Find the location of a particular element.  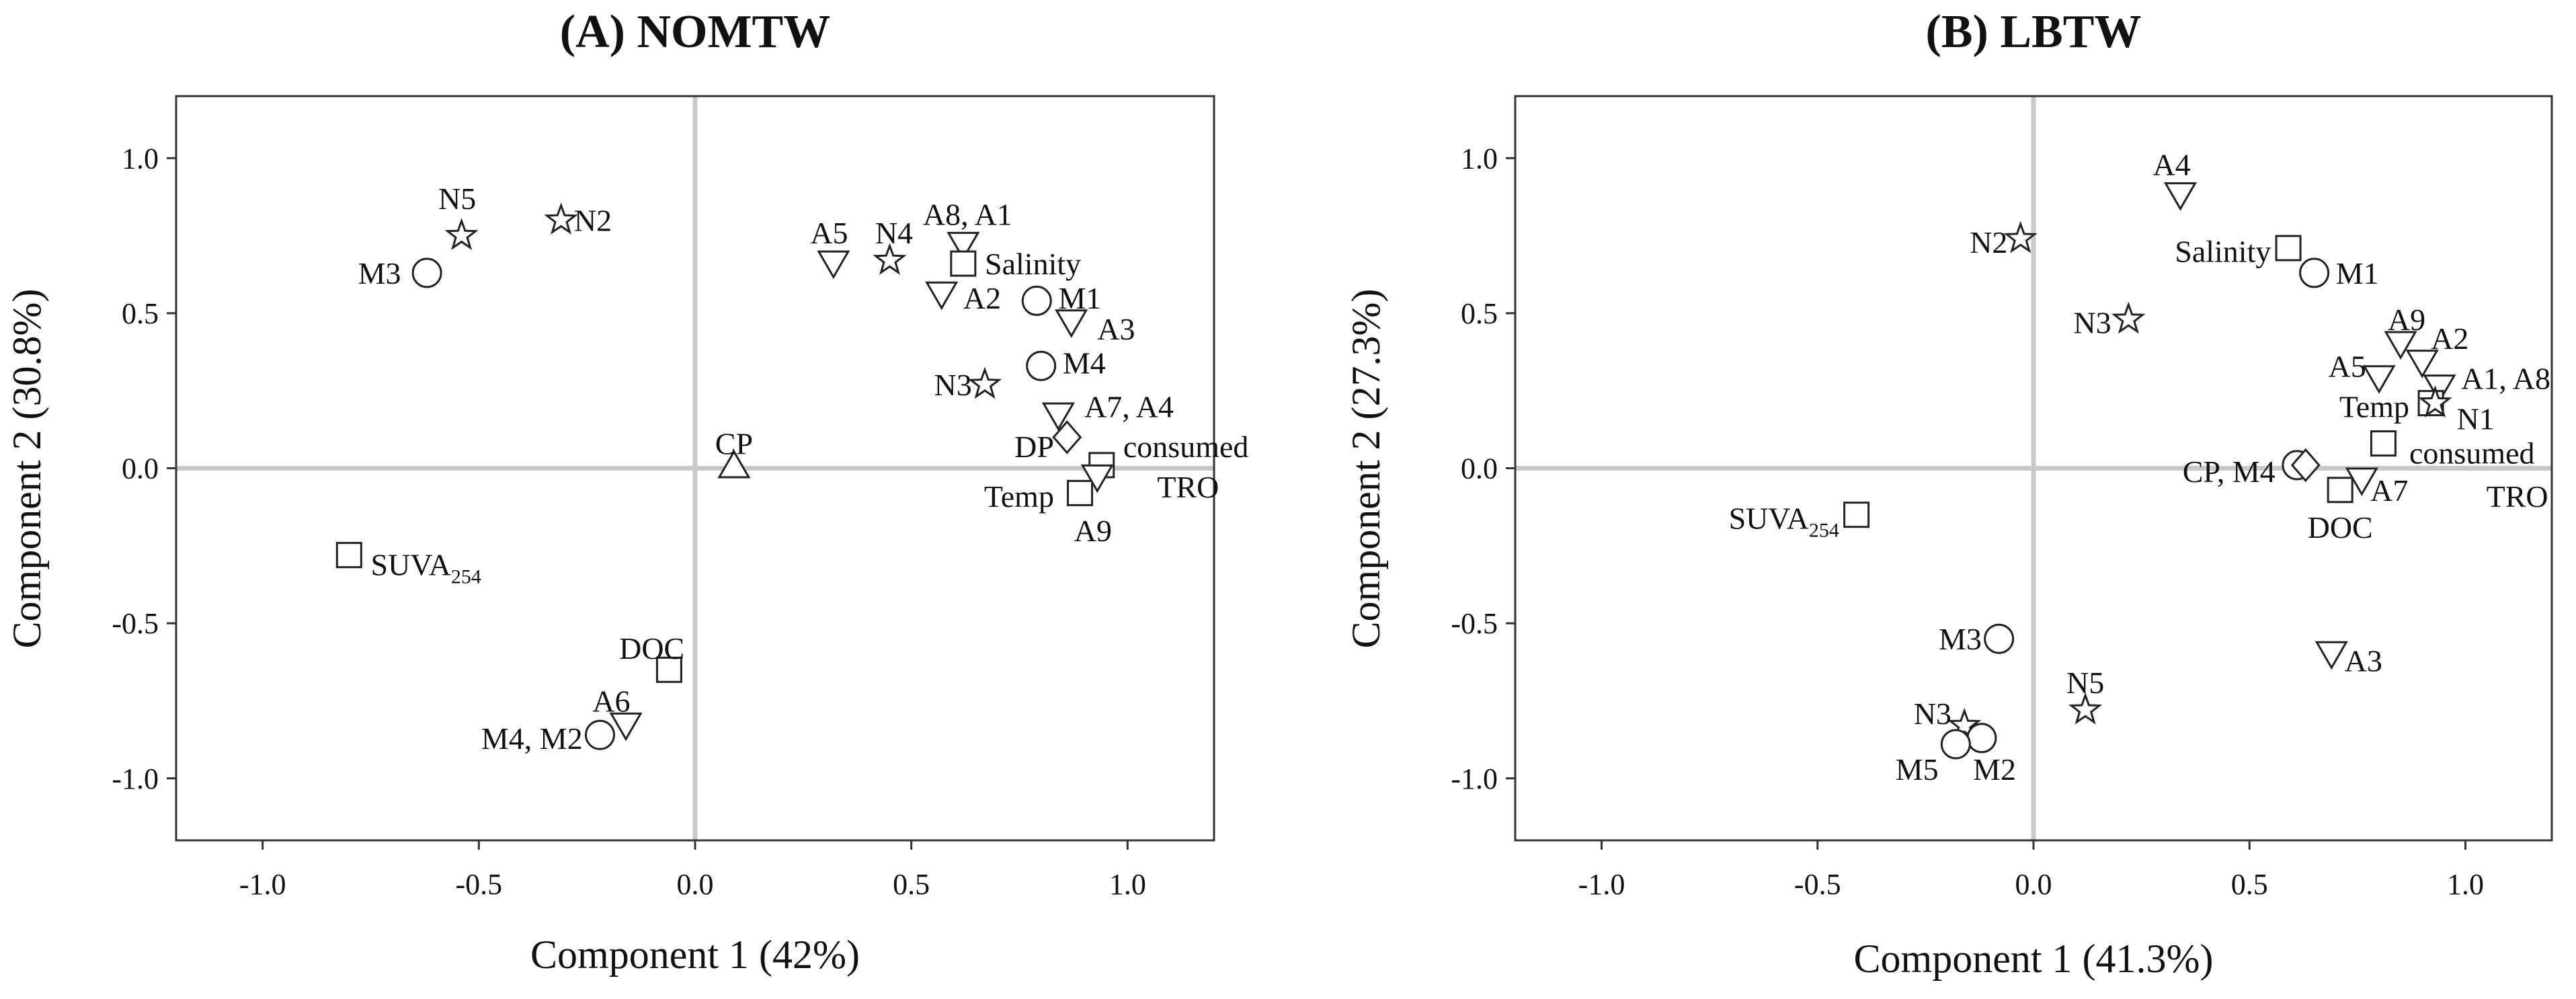

point-label-a1-a8: A1, A8 is located at coordinates (2505, 379).